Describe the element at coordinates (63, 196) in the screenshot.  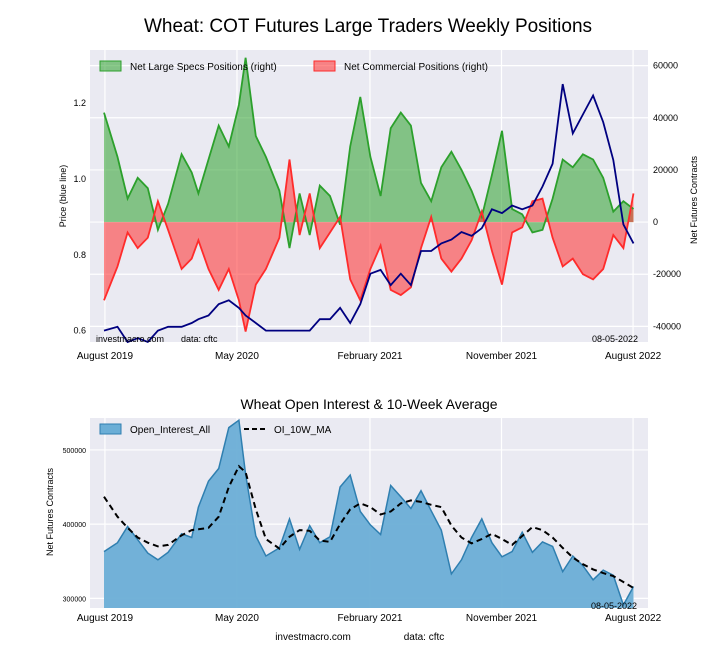
I see `top-left-axis-label: Price (blue line)` at that location.